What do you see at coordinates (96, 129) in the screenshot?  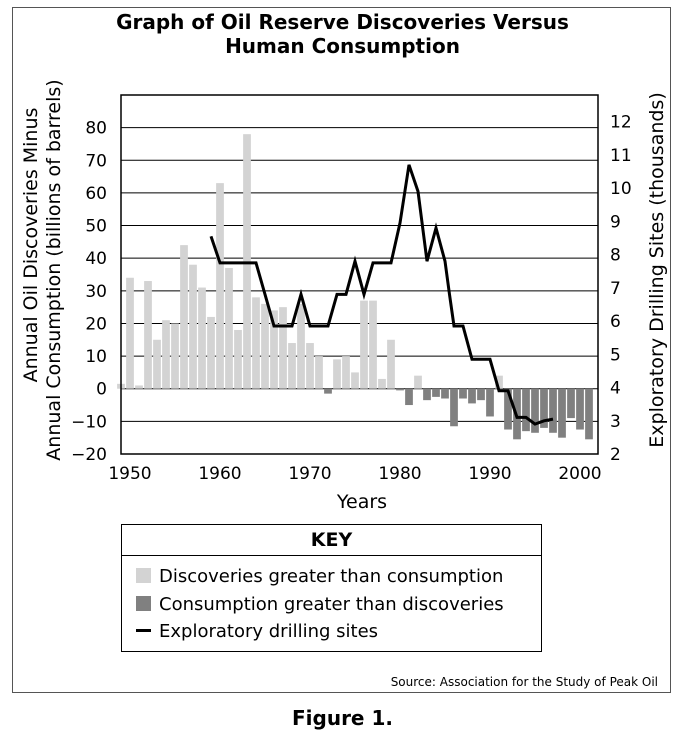 I see `y-tick-label: 80` at bounding box center [96, 129].